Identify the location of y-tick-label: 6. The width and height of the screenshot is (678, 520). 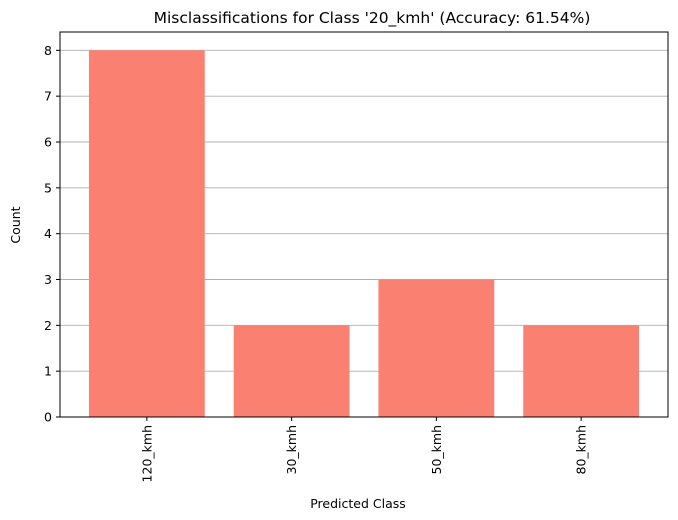
(48, 142).